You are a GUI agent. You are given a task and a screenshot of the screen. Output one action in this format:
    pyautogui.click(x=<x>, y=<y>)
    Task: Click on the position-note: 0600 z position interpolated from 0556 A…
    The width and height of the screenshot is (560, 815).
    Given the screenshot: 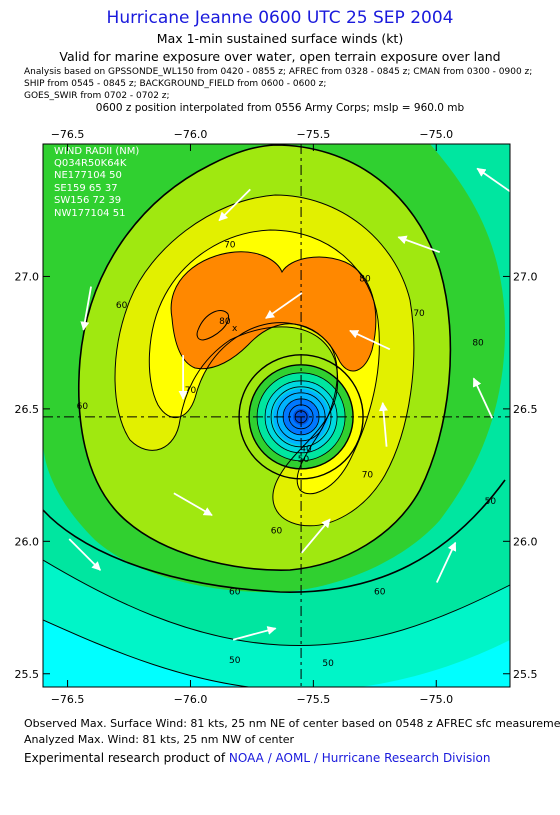 What is the action you would take?
    pyautogui.click(x=280, y=108)
    